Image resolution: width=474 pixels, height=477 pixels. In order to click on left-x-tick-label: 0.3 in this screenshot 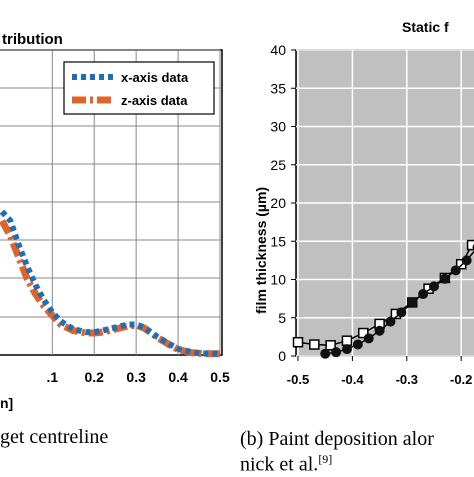, I will do `click(136, 377)`.